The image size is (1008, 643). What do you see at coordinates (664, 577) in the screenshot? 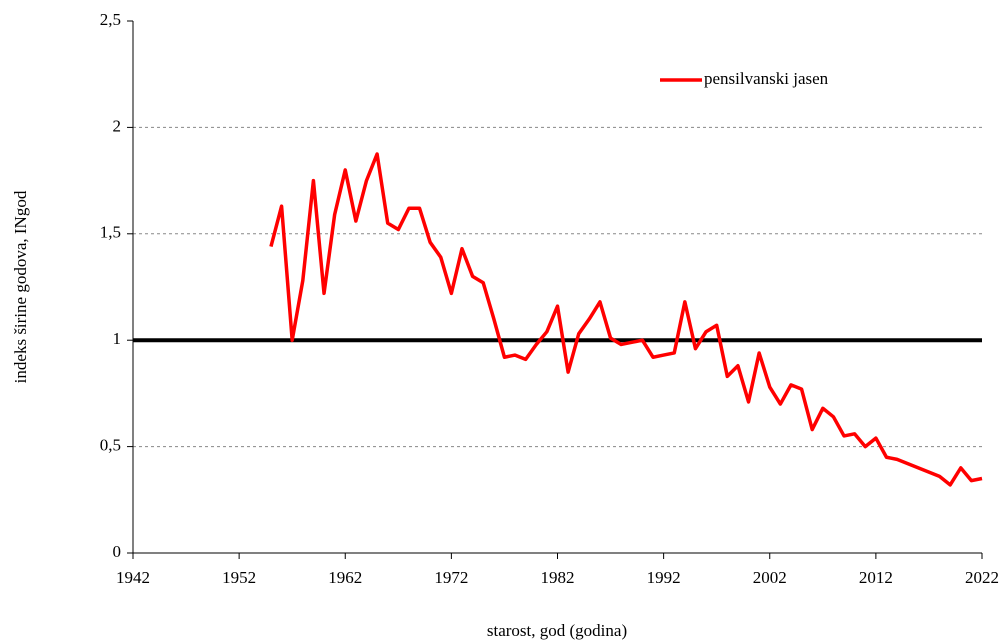
I see `x-tick-label: 1992` at bounding box center [664, 577].